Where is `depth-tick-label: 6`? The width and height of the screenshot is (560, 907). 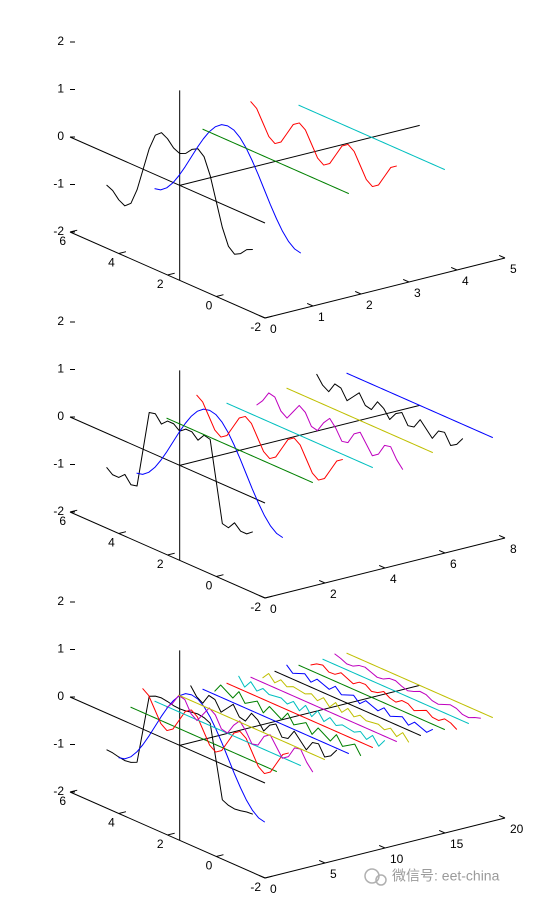
depth-tick-label: 6 is located at coordinates (453, 564).